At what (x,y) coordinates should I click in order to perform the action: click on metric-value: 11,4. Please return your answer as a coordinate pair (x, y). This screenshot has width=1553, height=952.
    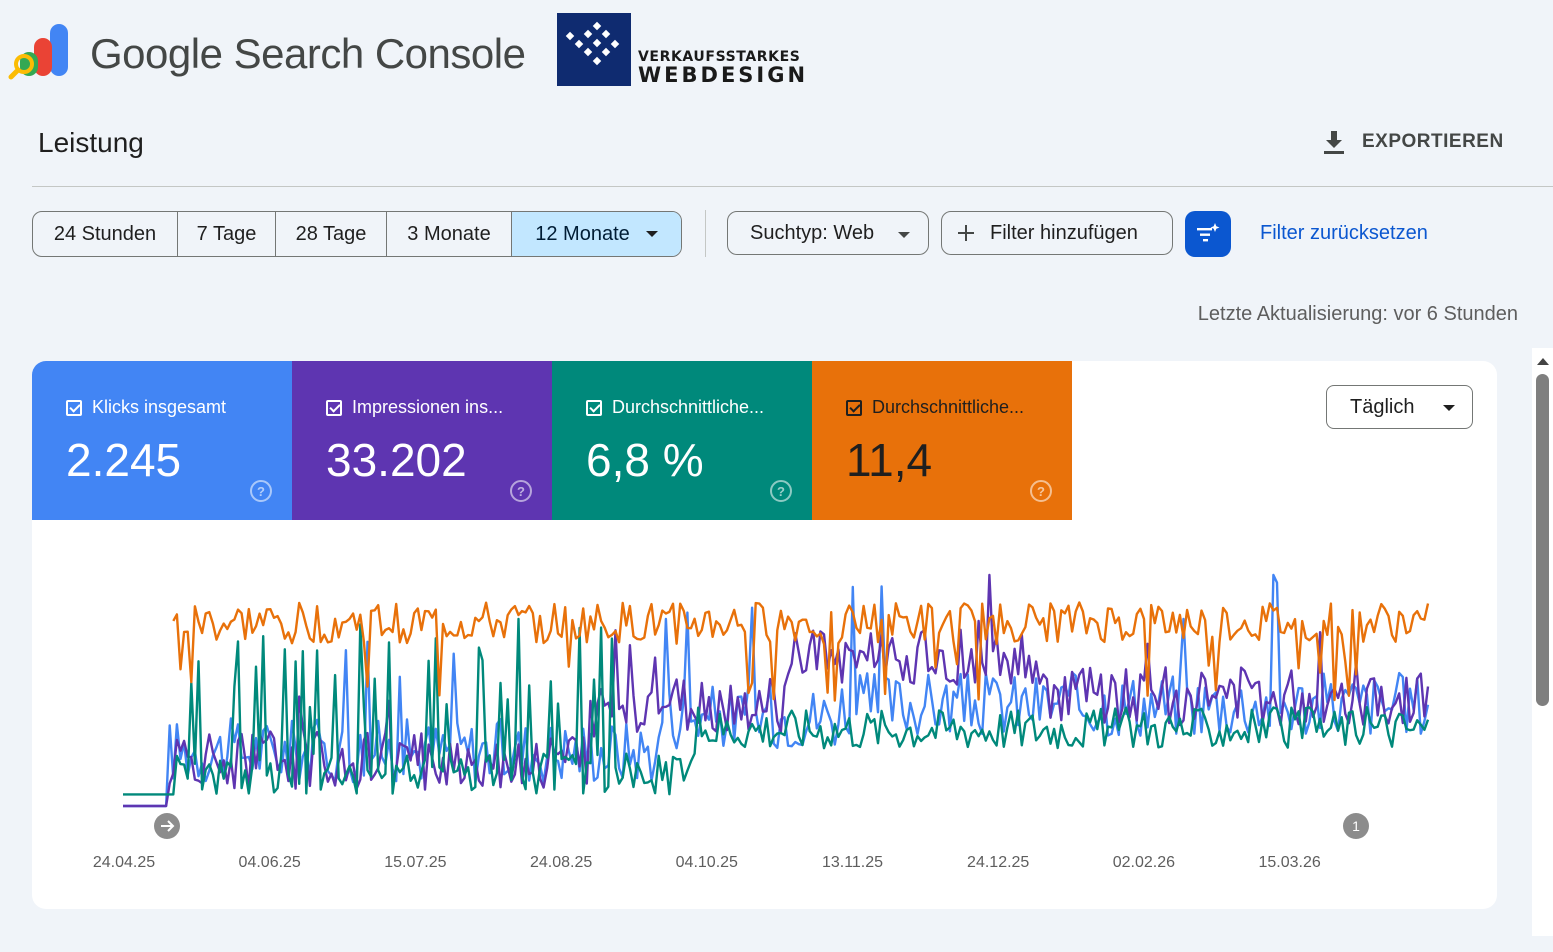
    Looking at the image, I should click on (889, 460).